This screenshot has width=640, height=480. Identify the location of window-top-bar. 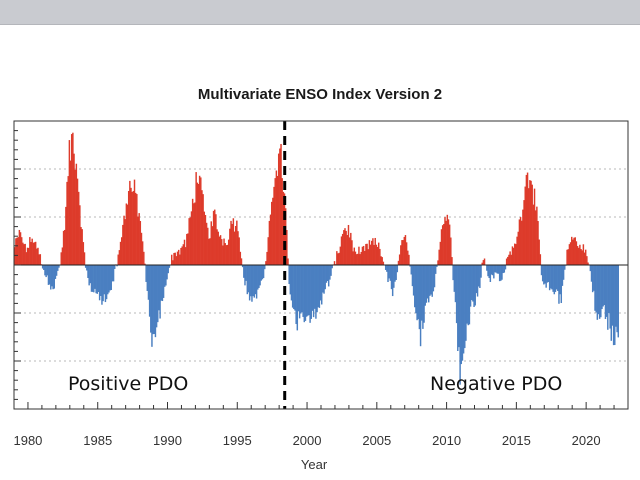
(320, 12).